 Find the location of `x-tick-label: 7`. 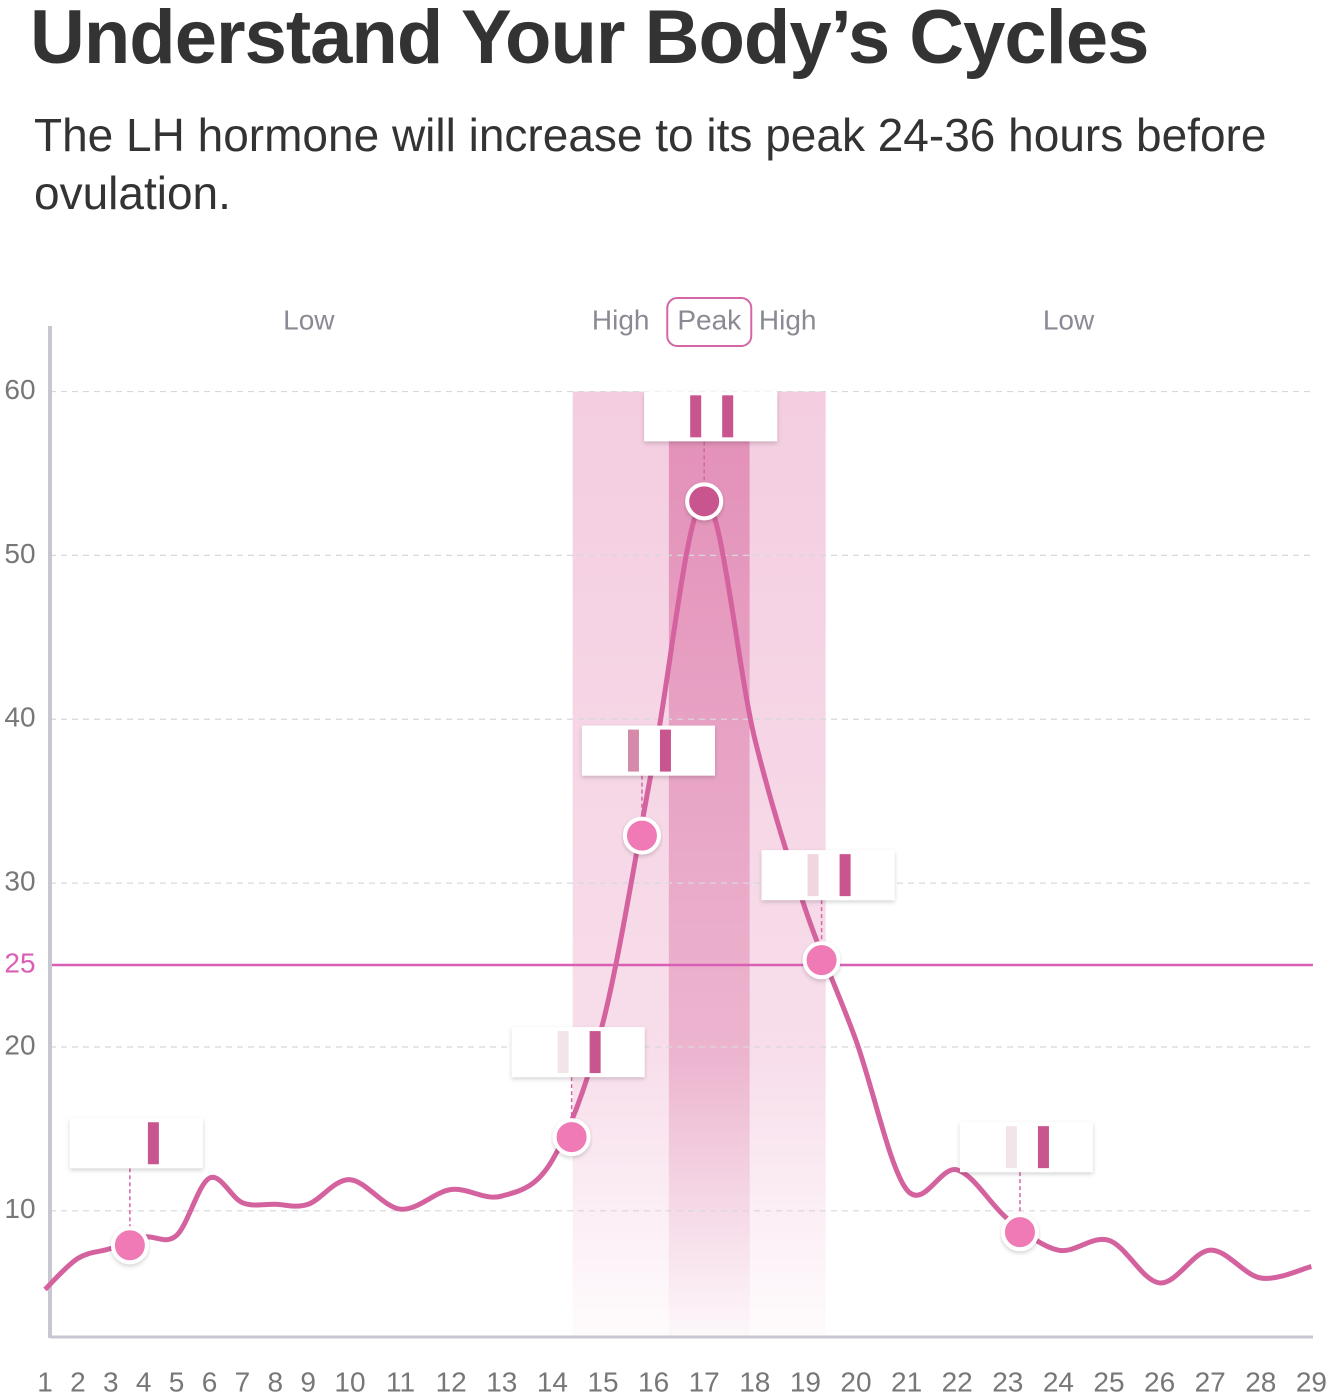

x-tick-label: 7 is located at coordinates (243, 1381).